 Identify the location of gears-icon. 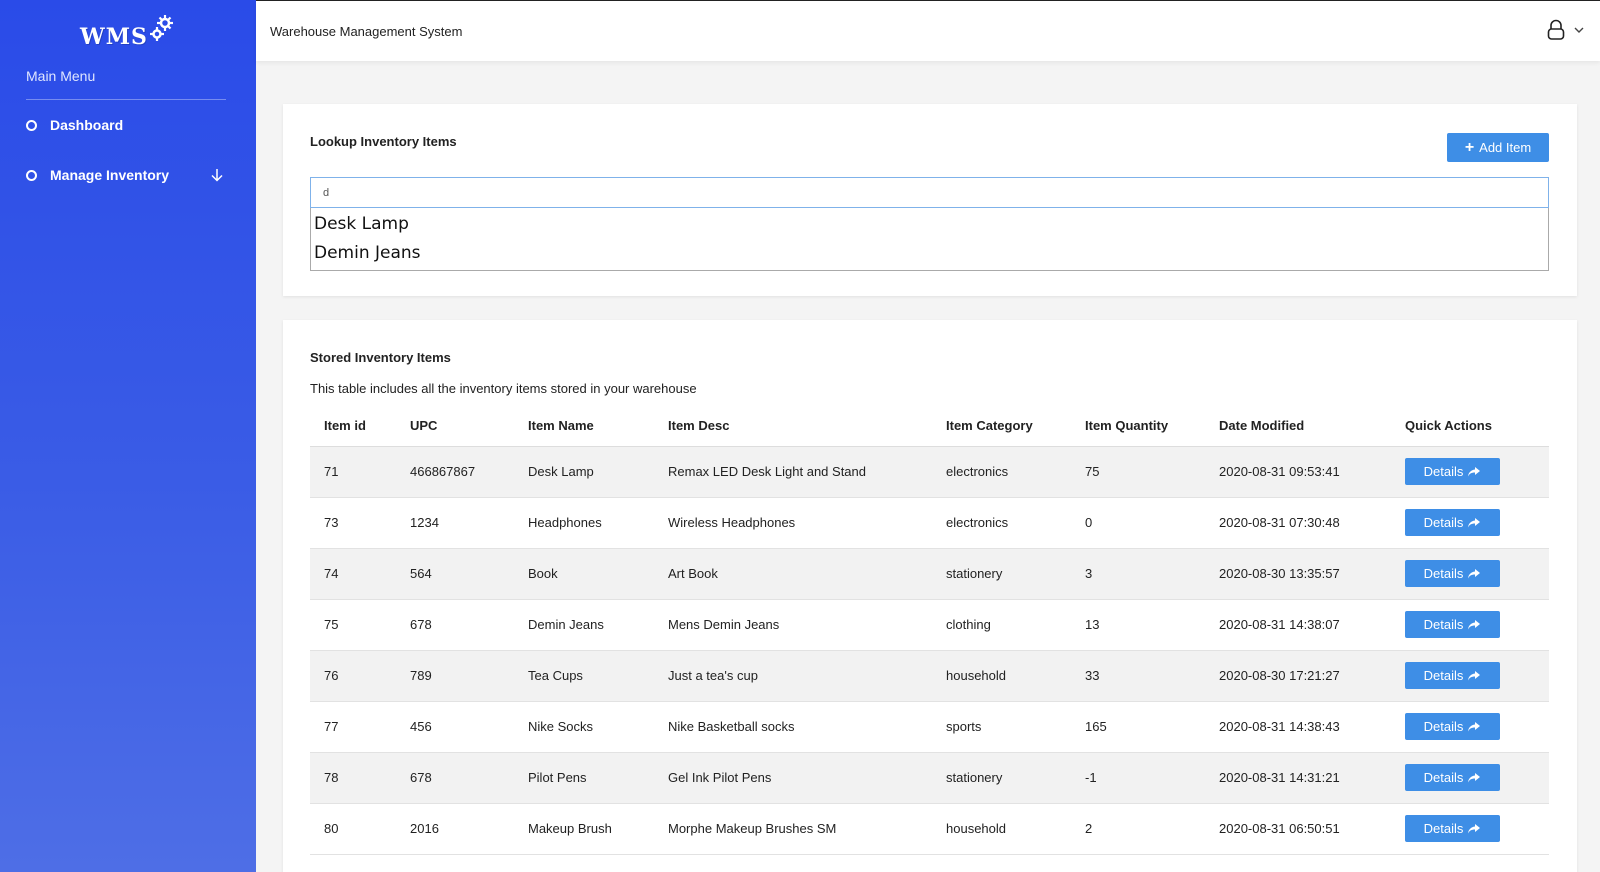
(161, 28).